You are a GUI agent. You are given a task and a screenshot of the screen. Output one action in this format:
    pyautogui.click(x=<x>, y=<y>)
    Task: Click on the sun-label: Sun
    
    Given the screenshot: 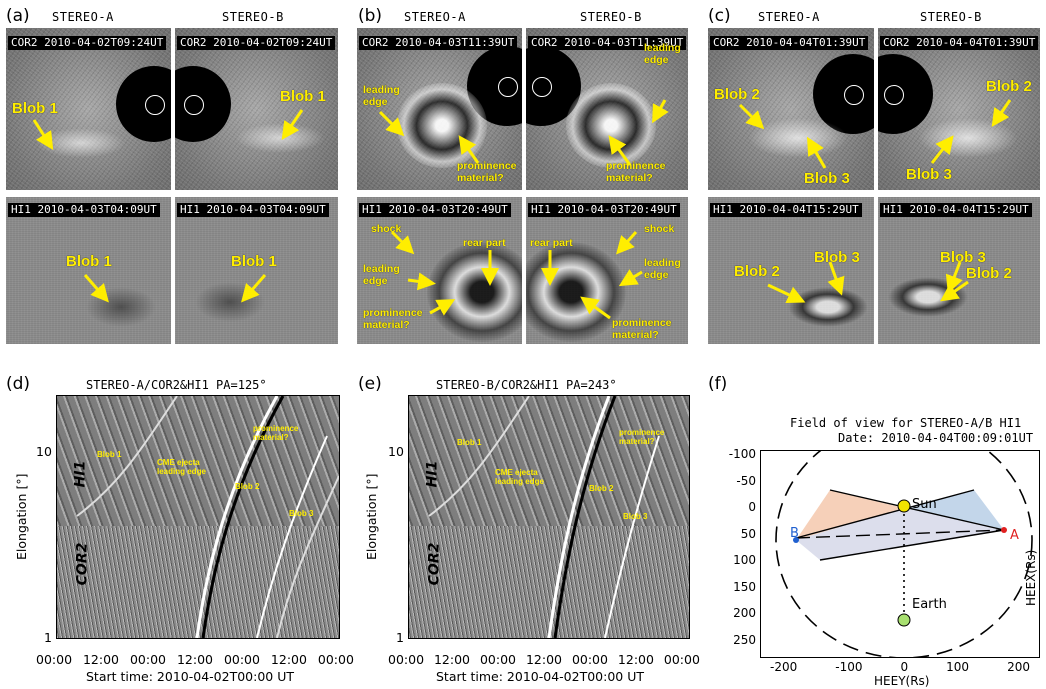 What is the action you would take?
    pyautogui.click(x=924, y=504)
    